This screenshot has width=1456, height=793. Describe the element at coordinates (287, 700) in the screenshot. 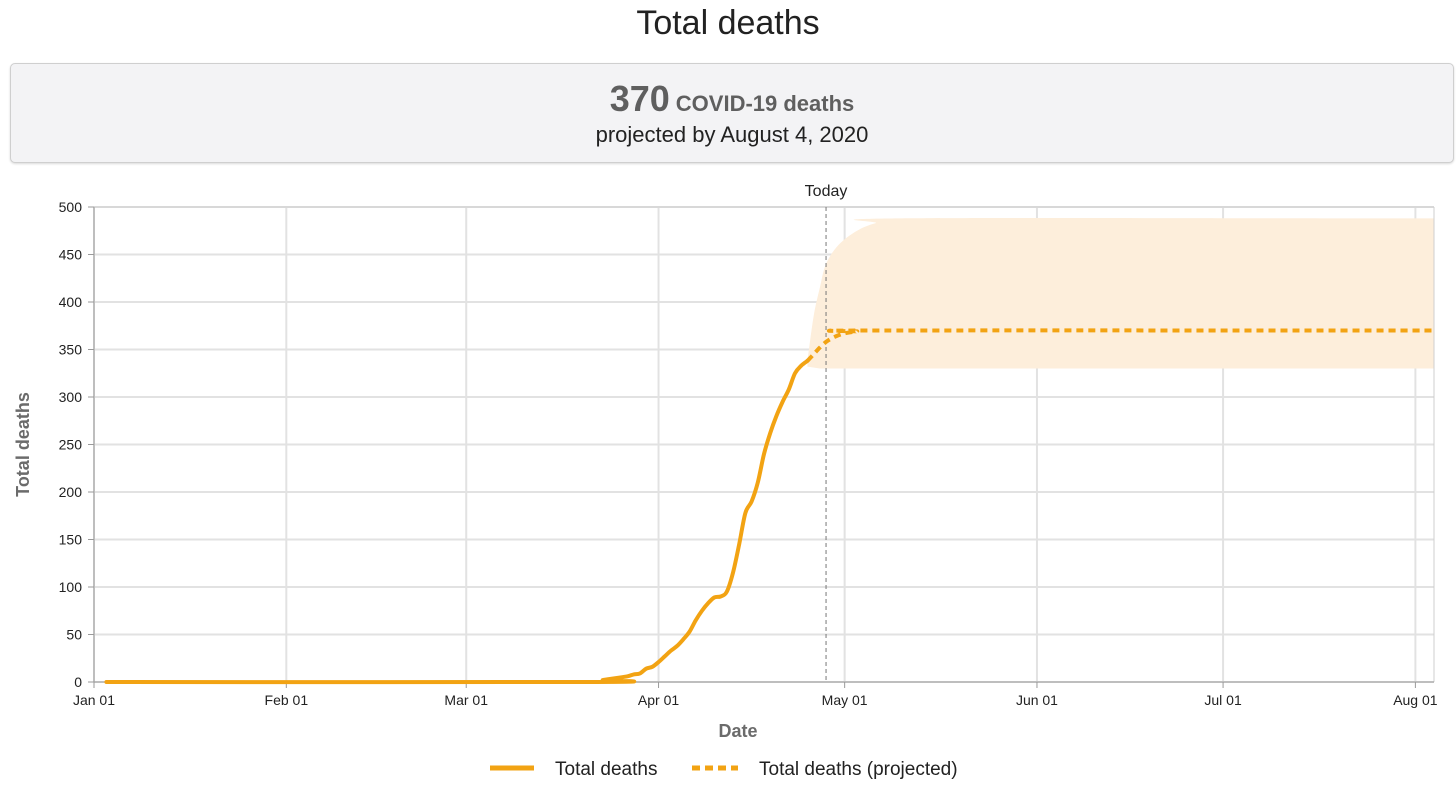

I see `x-tick-label: Feb 01` at that location.